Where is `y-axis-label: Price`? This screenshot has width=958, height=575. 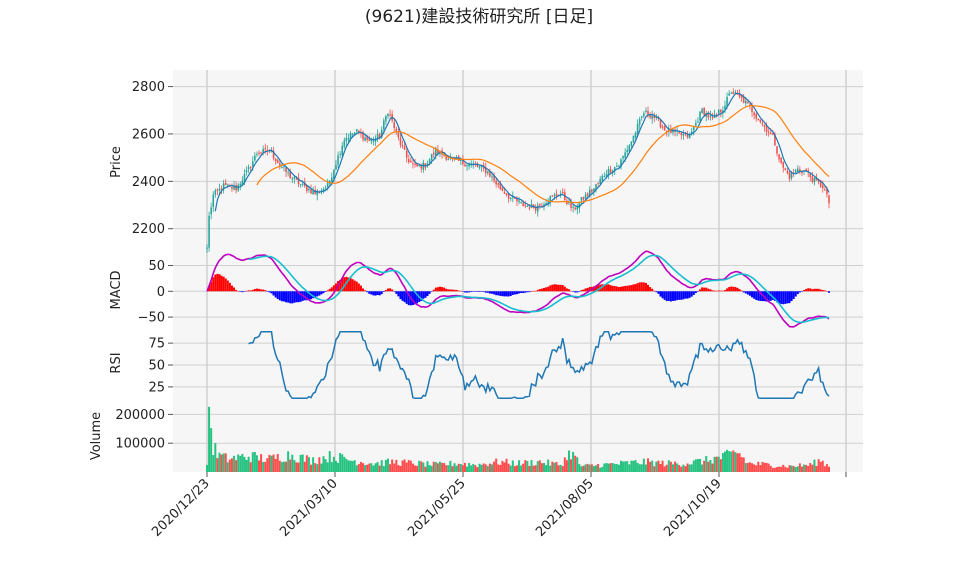 y-axis-label: Price is located at coordinates (116, 162).